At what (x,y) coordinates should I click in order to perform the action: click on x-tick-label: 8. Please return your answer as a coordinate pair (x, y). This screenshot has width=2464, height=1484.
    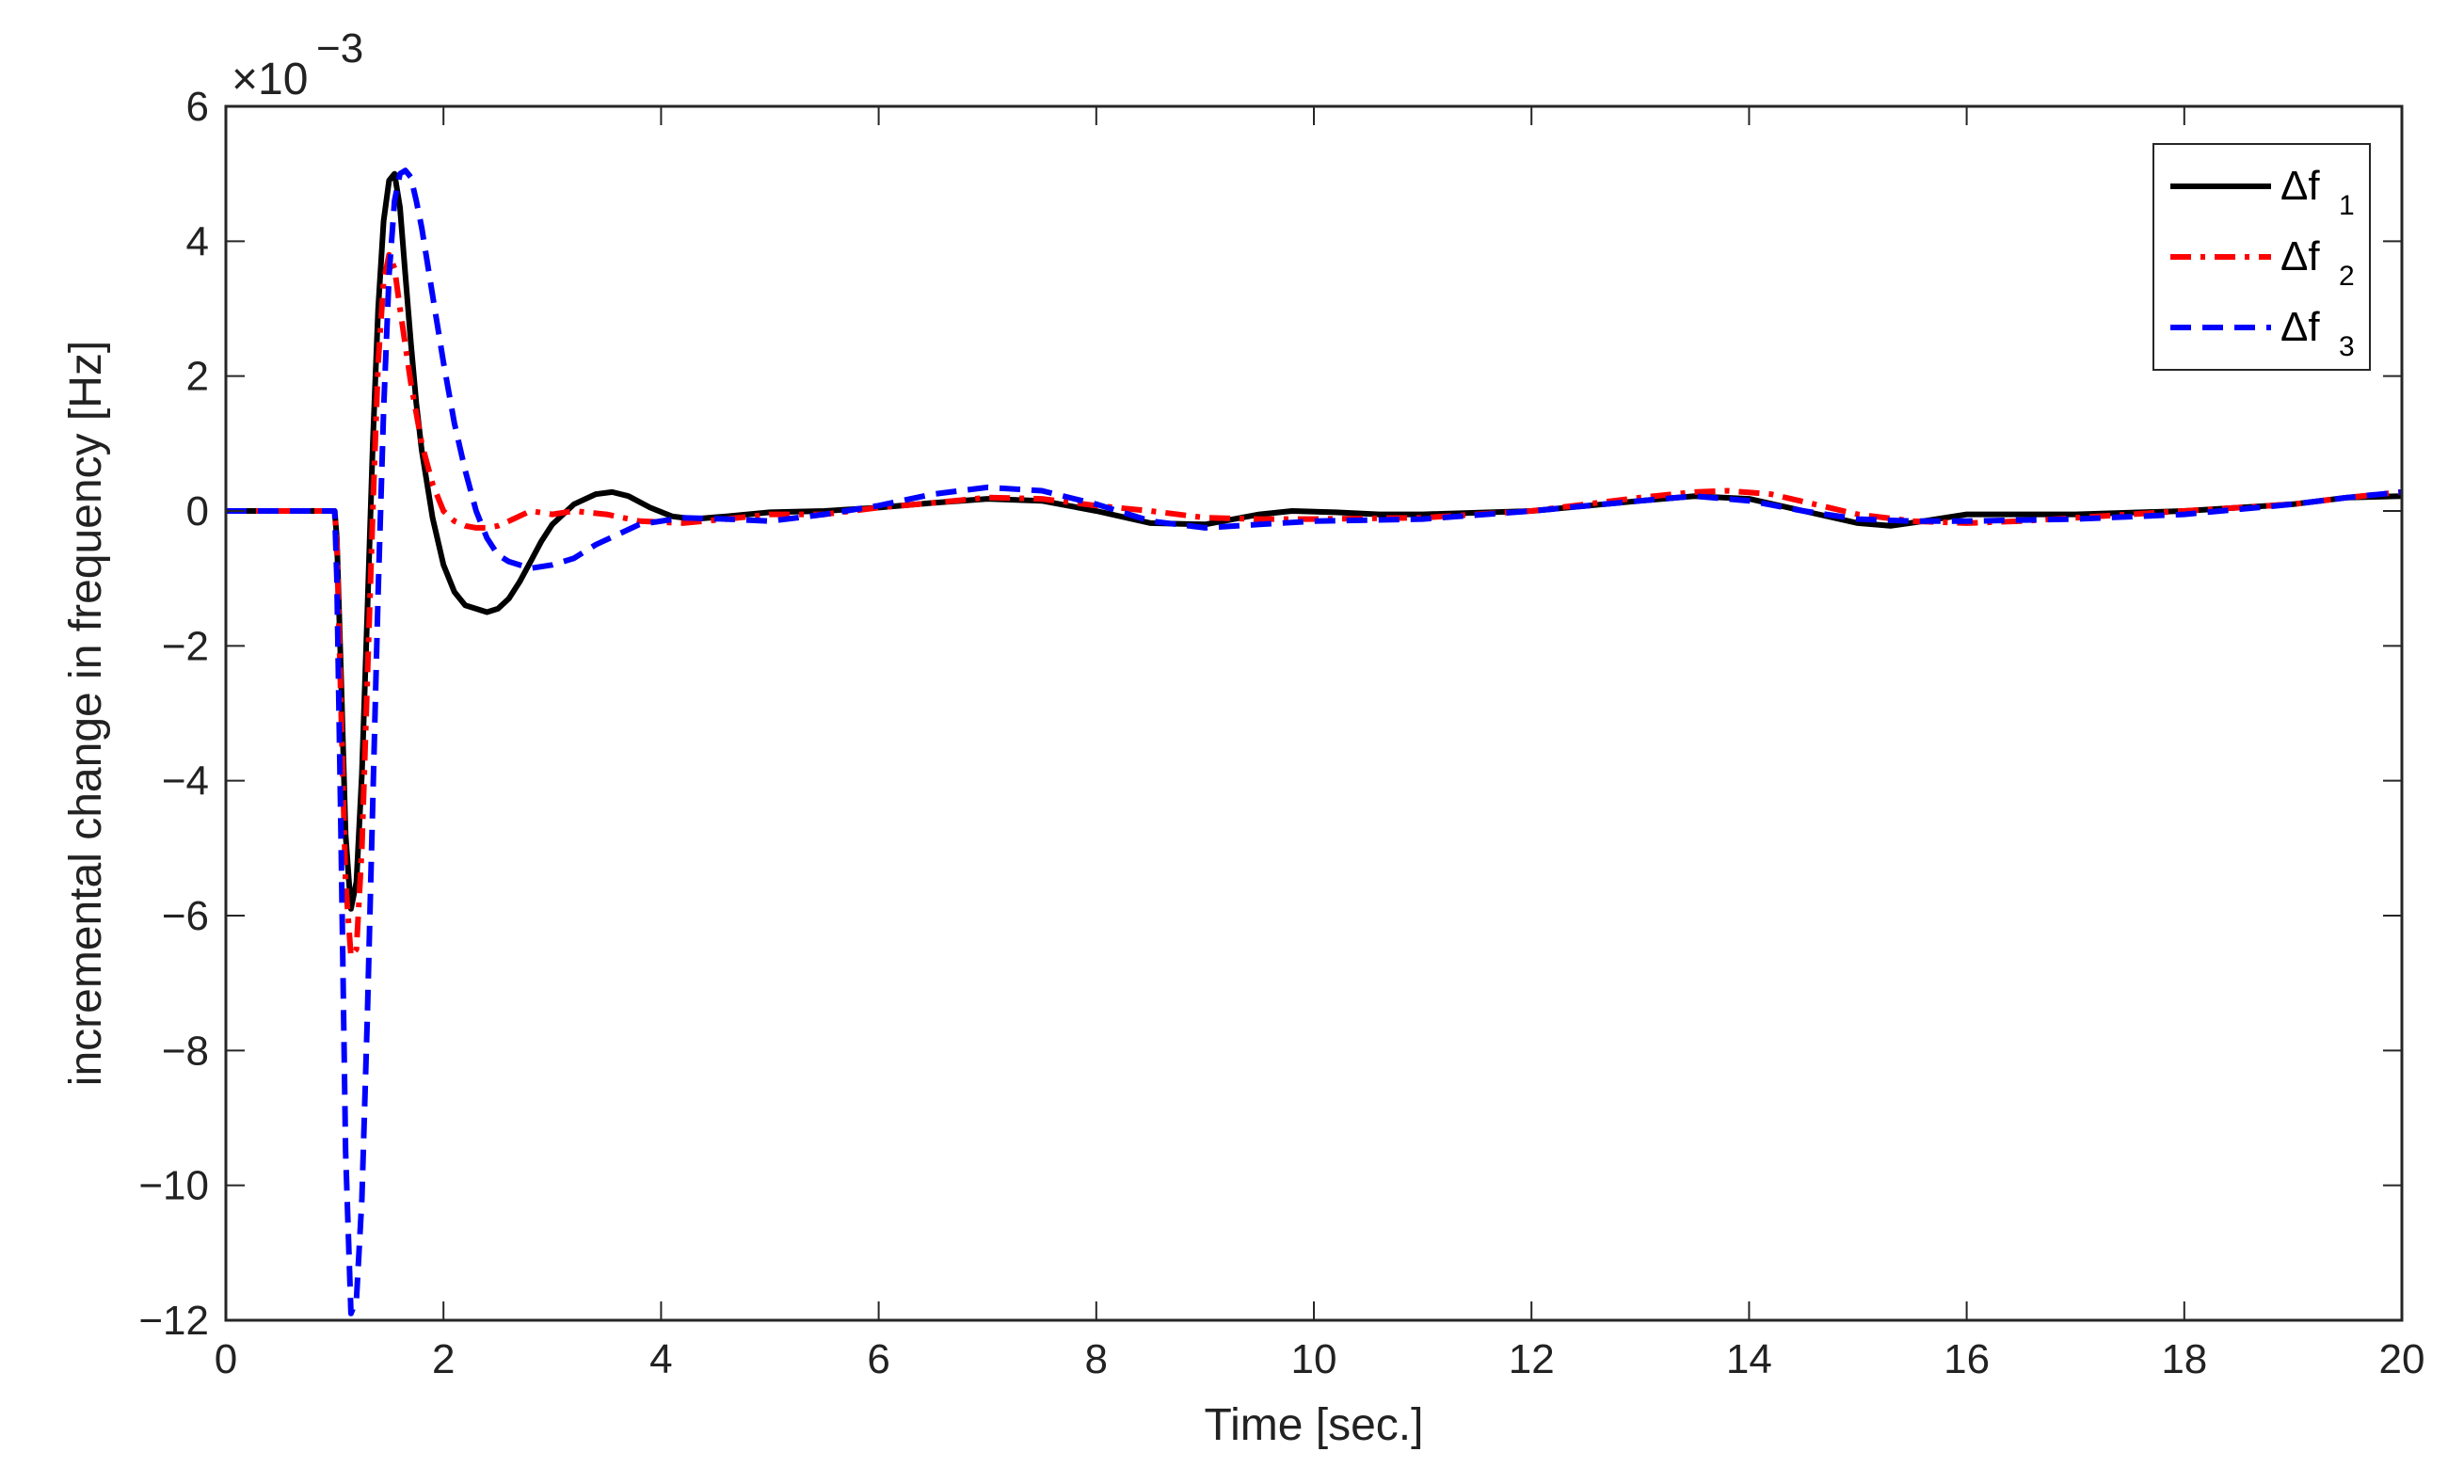
    Looking at the image, I should click on (1096, 1359).